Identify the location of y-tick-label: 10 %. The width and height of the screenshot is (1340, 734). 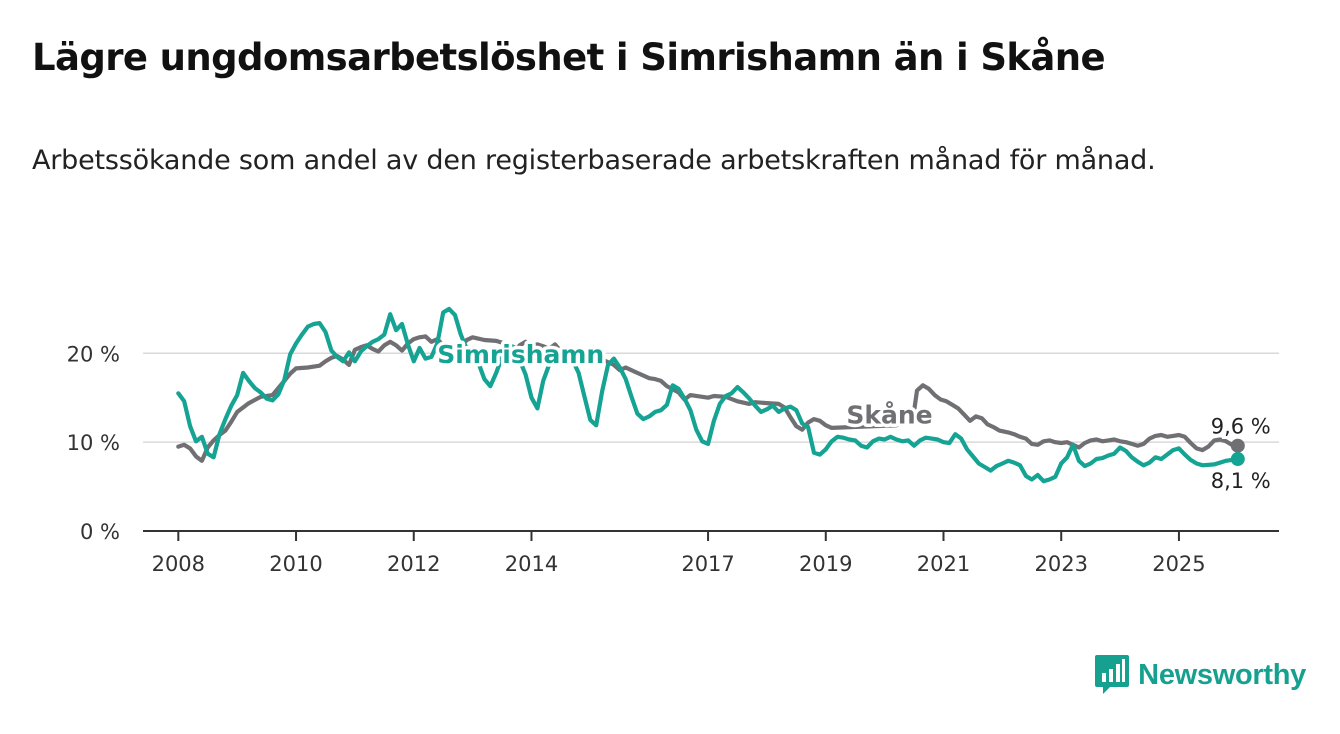
(93, 443).